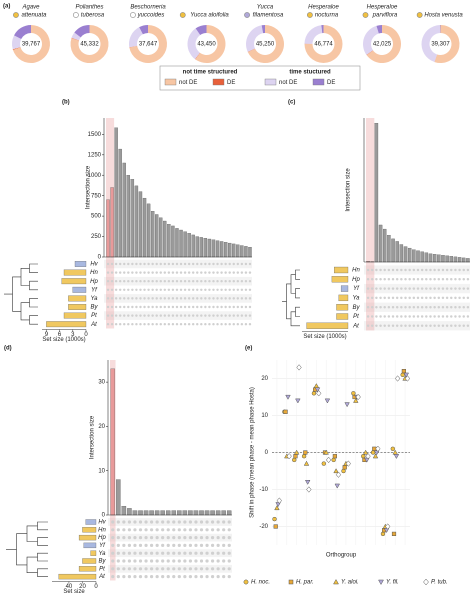 This screenshot has height=597, width=474. What do you see at coordinates (89, 187) in the screenshot?
I see `y-axis-title: Intersection size` at bounding box center [89, 187].